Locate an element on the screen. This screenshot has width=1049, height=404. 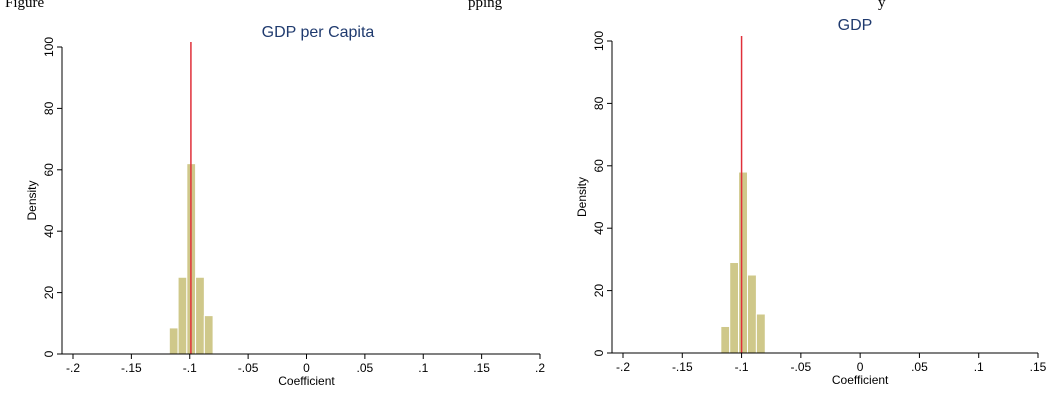
caption-right-text: y is located at coordinates (882, 5).